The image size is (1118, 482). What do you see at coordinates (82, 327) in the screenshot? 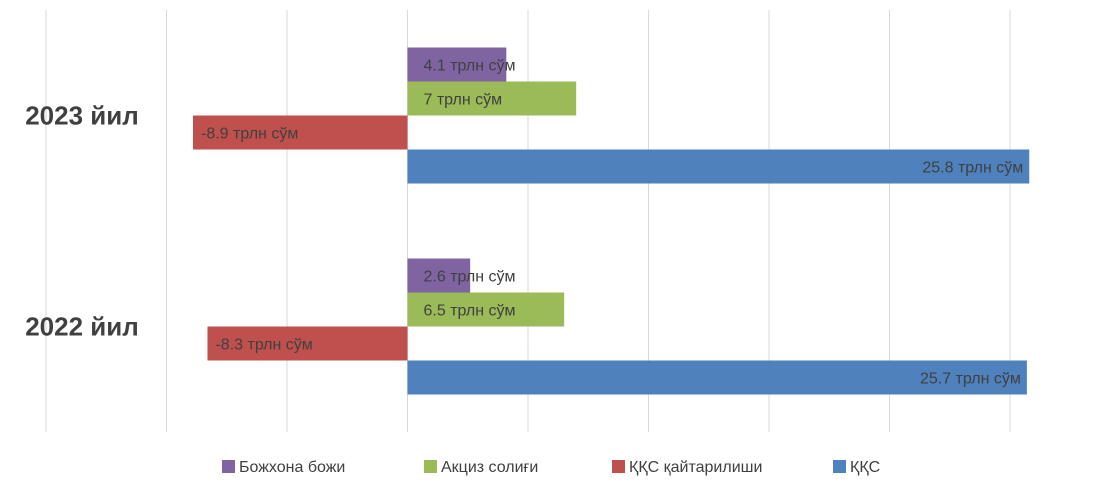
I see `category-label: 2022 йил` at bounding box center [82, 327].